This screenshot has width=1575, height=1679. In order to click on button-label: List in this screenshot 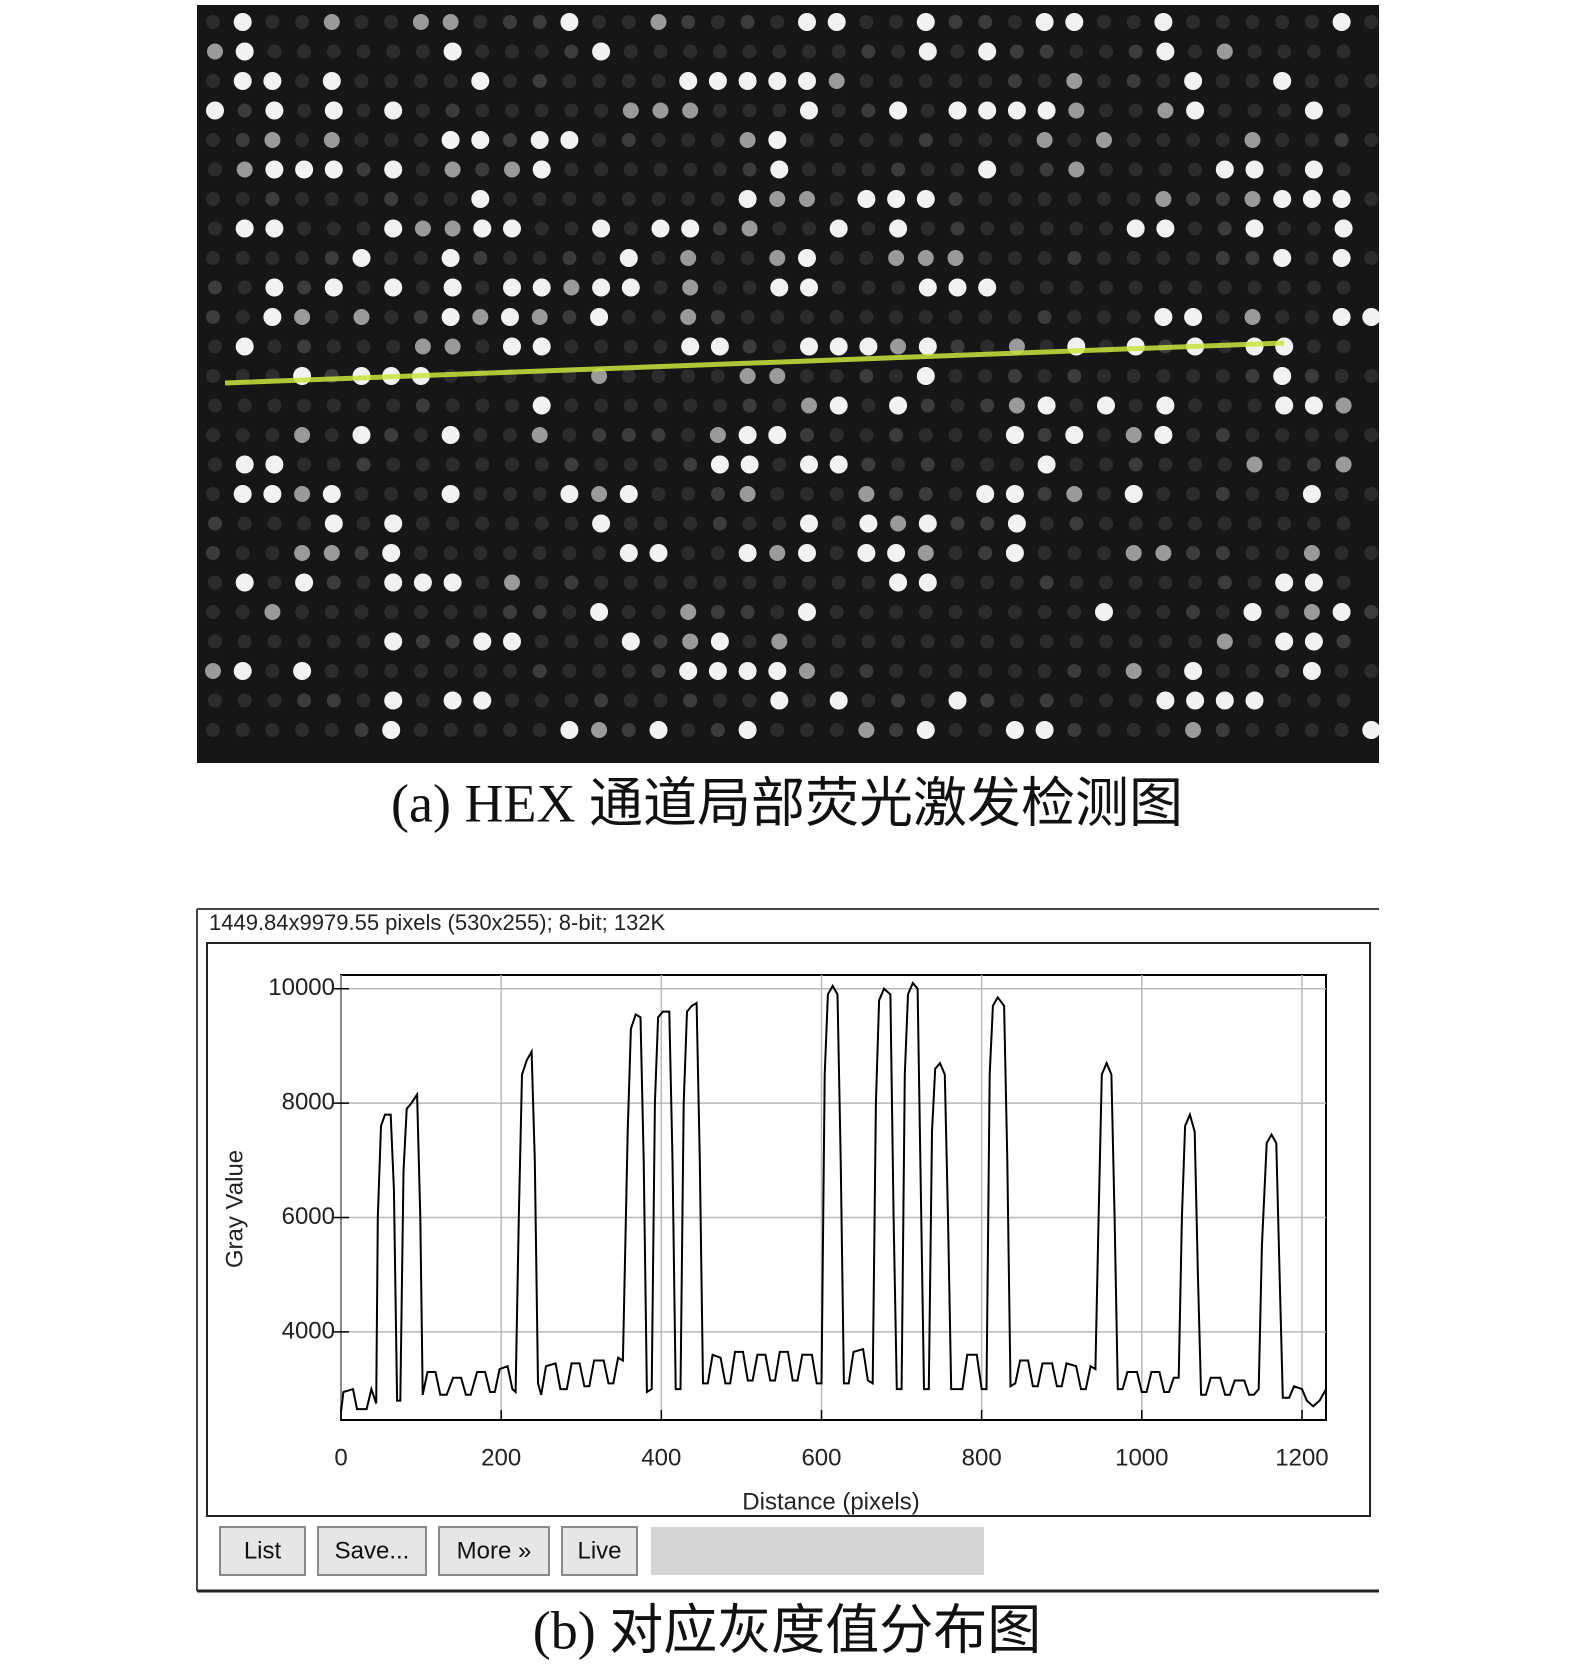, I will do `click(263, 1550)`.